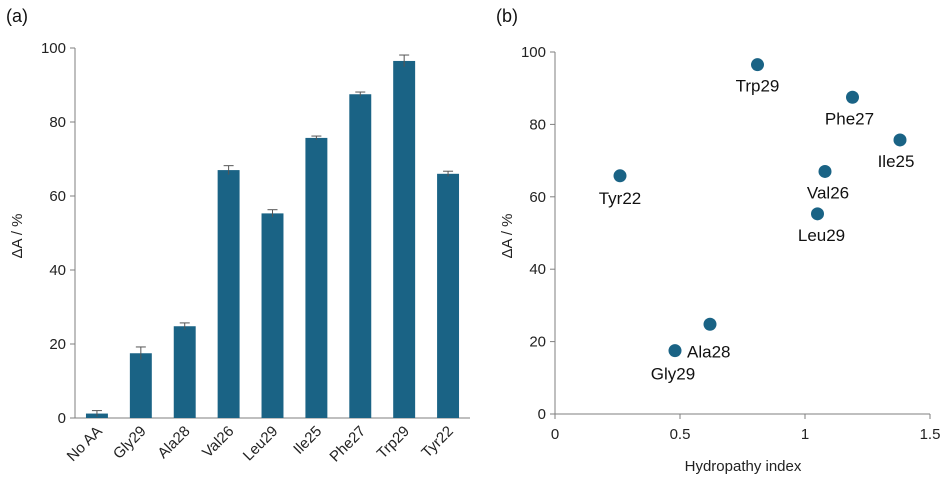 This screenshot has width=943, height=480. What do you see at coordinates (537, 342) in the screenshot?
I see `panel-b-y-tick-label: 20` at bounding box center [537, 342].